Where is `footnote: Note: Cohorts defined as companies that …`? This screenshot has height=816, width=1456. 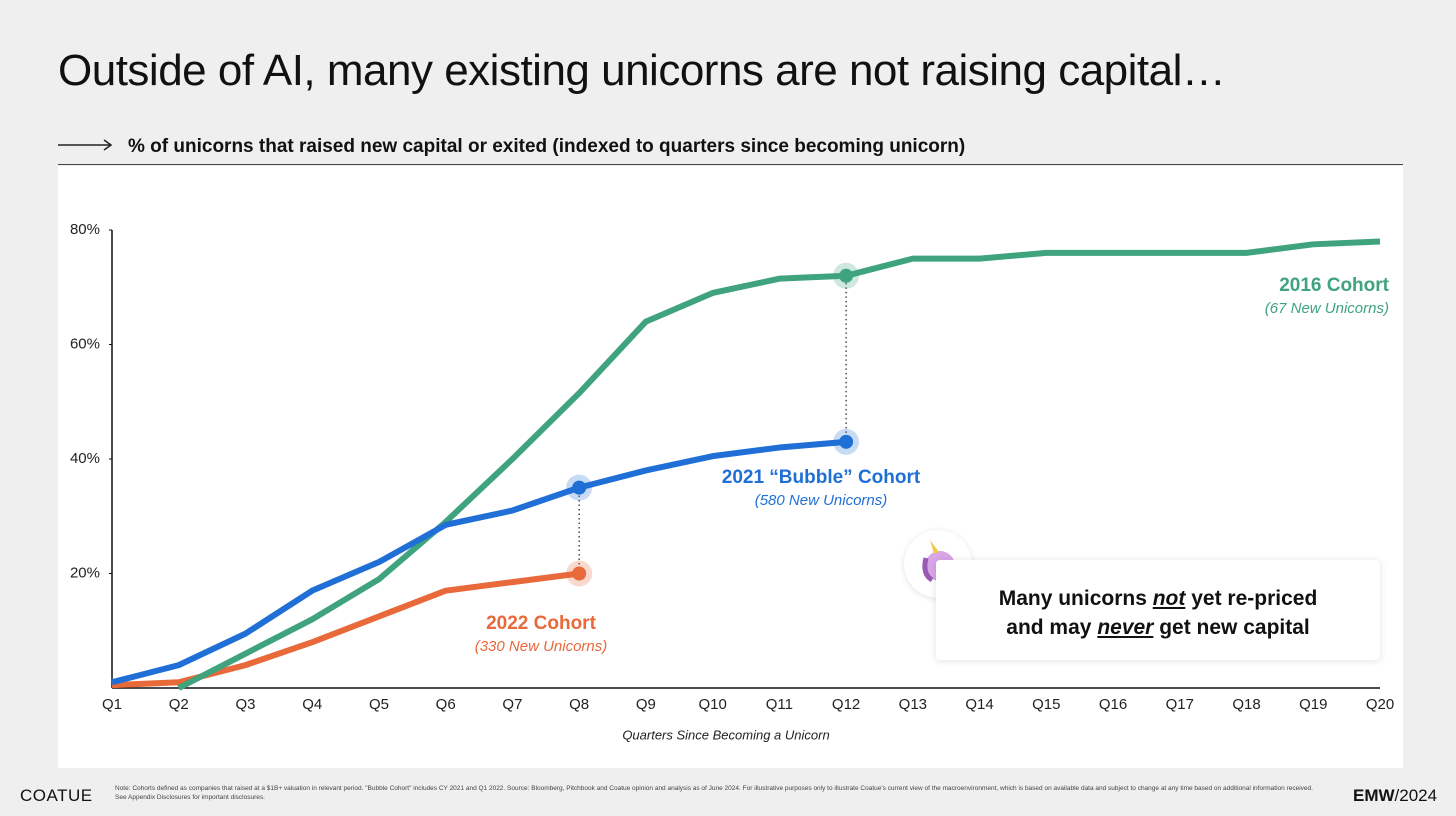
footnote: Note: Cohorts defined as companies that … is located at coordinates (714, 793).